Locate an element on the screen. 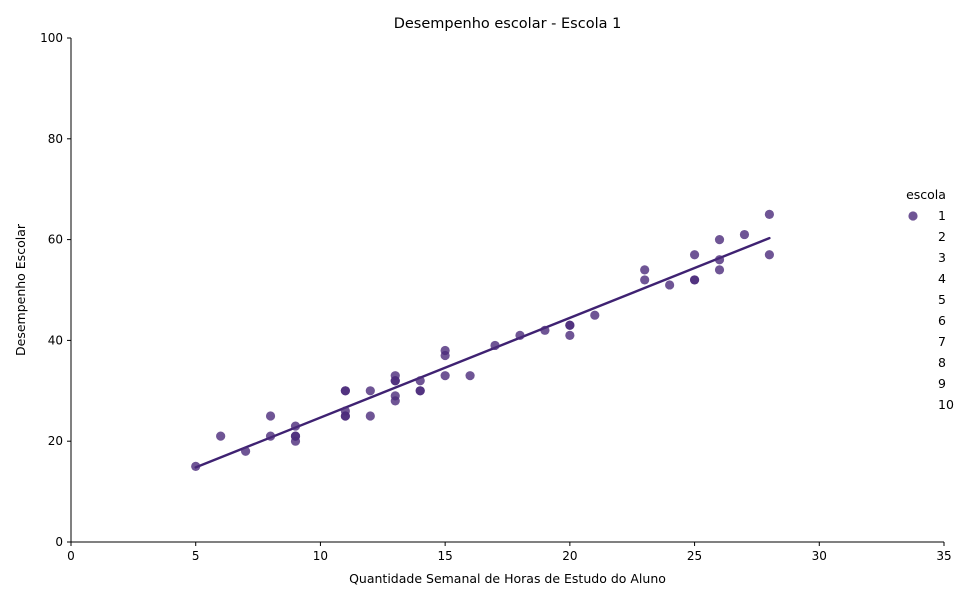  legend-label: 9 is located at coordinates (942, 383).